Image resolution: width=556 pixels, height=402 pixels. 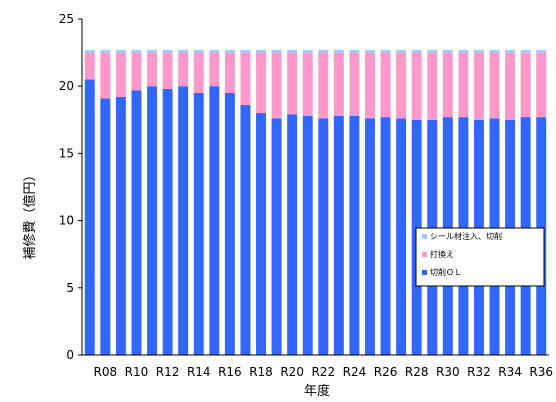 I want to click on bar-segment-R27-s1, so click(x=401, y=85).